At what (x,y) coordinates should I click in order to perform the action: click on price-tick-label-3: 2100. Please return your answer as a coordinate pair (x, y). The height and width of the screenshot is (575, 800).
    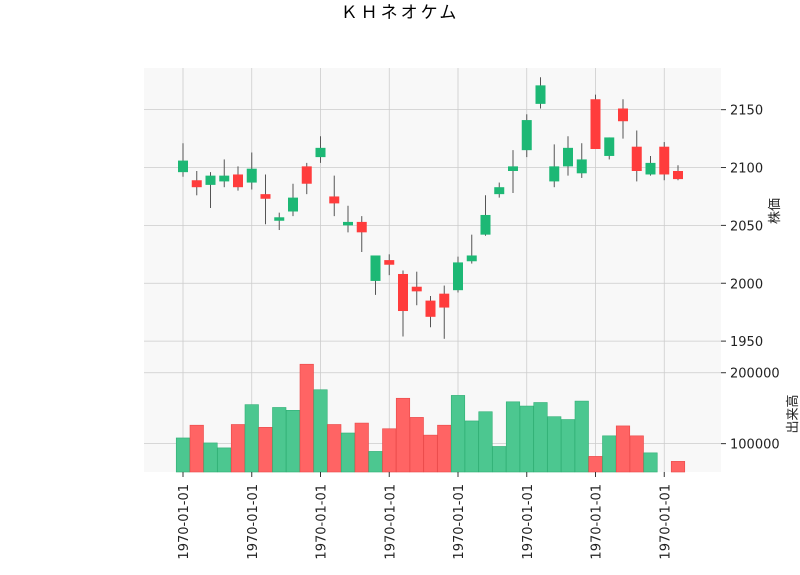
    Looking at the image, I should click on (746, 169).